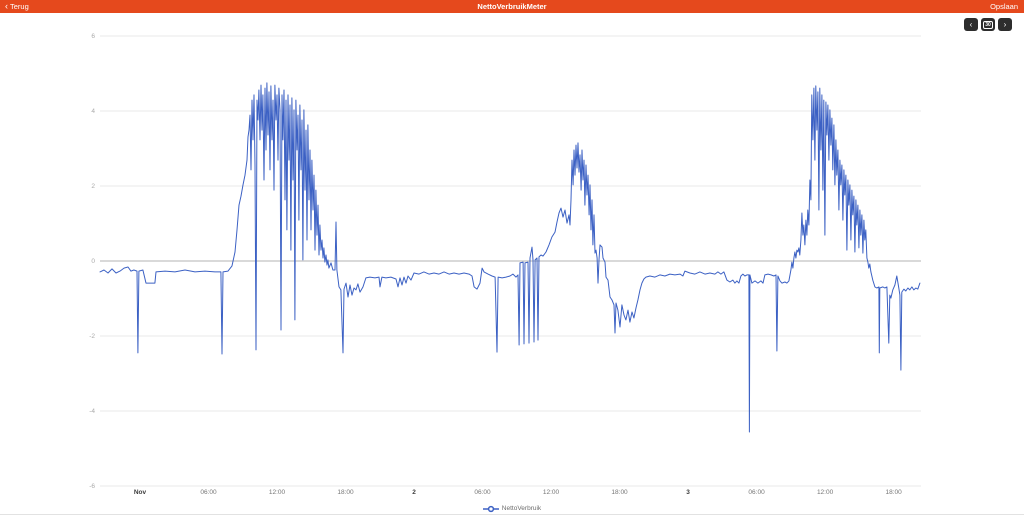 The height and width of the screenshot is (517, 1024). Describe the element at coordinates (93, 36) in the screenshot. I see `y-axis-tick-label: 6` at that location.